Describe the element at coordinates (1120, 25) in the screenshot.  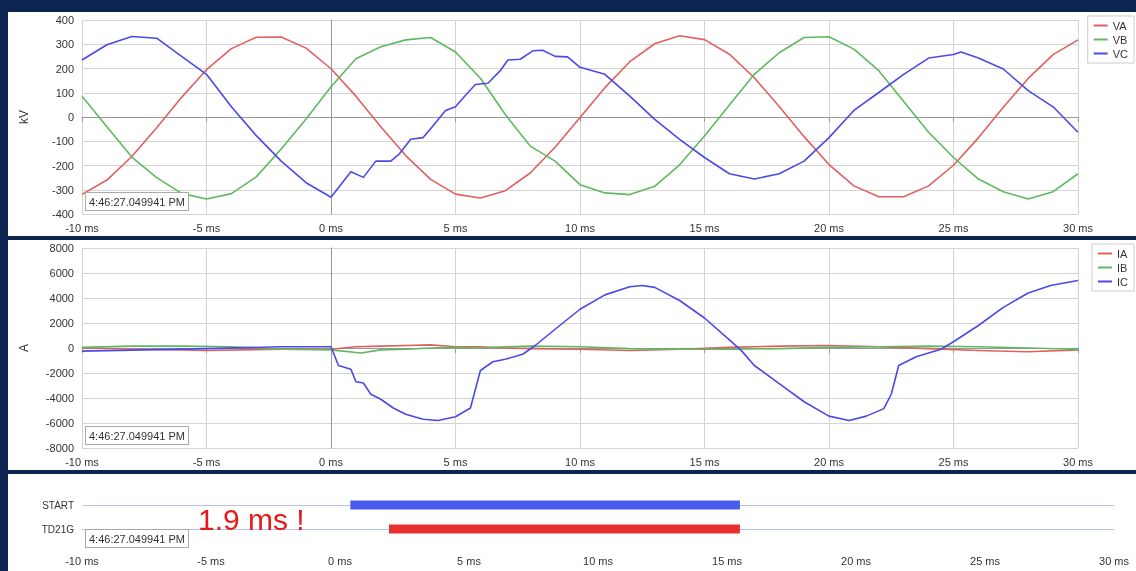
I see `legend-label: VA` at that location.